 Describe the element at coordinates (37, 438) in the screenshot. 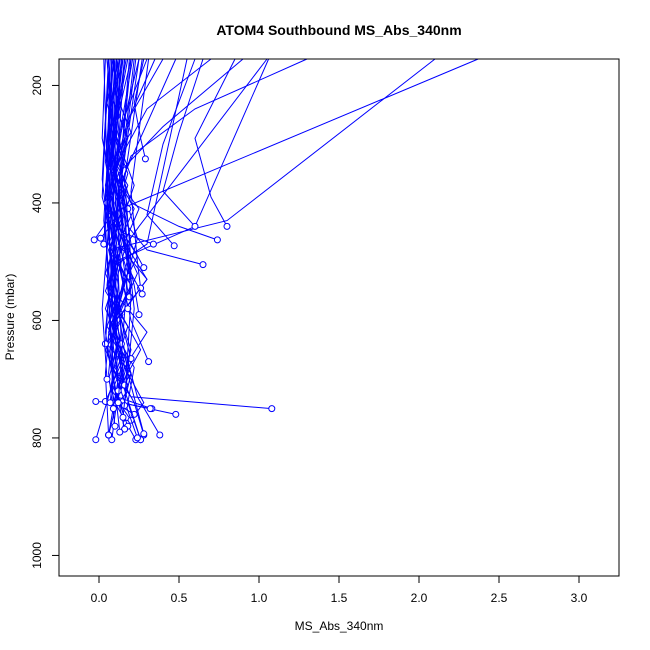

I see `y-tick-label: 800` at that location.